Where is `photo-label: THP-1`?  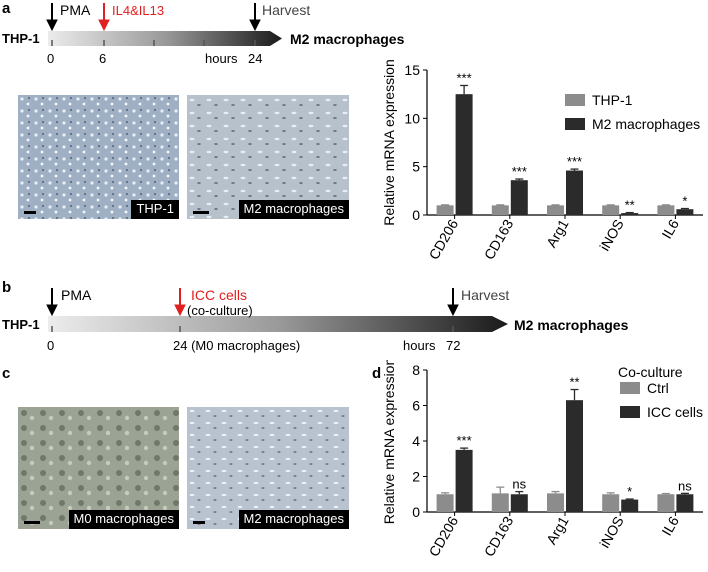 photo-label: THP-1 is located at coordinates (155, 209).